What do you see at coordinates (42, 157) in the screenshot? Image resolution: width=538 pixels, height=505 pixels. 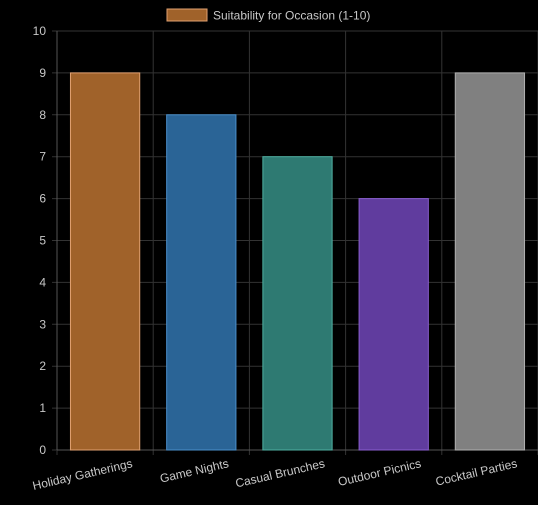 I see `y-tick-label: 7` at bounding box center [42, 157].